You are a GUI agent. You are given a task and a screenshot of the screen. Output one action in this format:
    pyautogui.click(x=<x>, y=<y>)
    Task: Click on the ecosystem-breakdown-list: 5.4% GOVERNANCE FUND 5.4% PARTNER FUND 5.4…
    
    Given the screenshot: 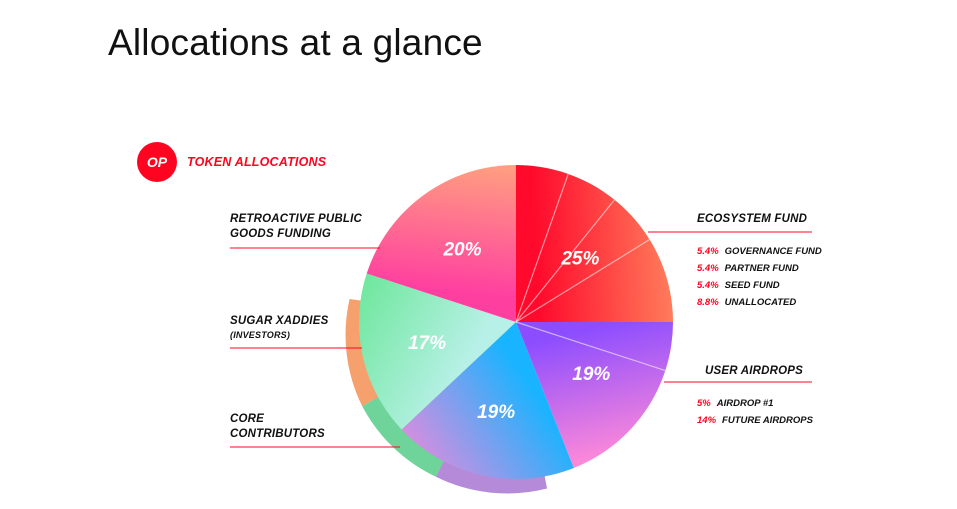 What is the action you would take?
    pyautogui.click(x=759, y=277)
    